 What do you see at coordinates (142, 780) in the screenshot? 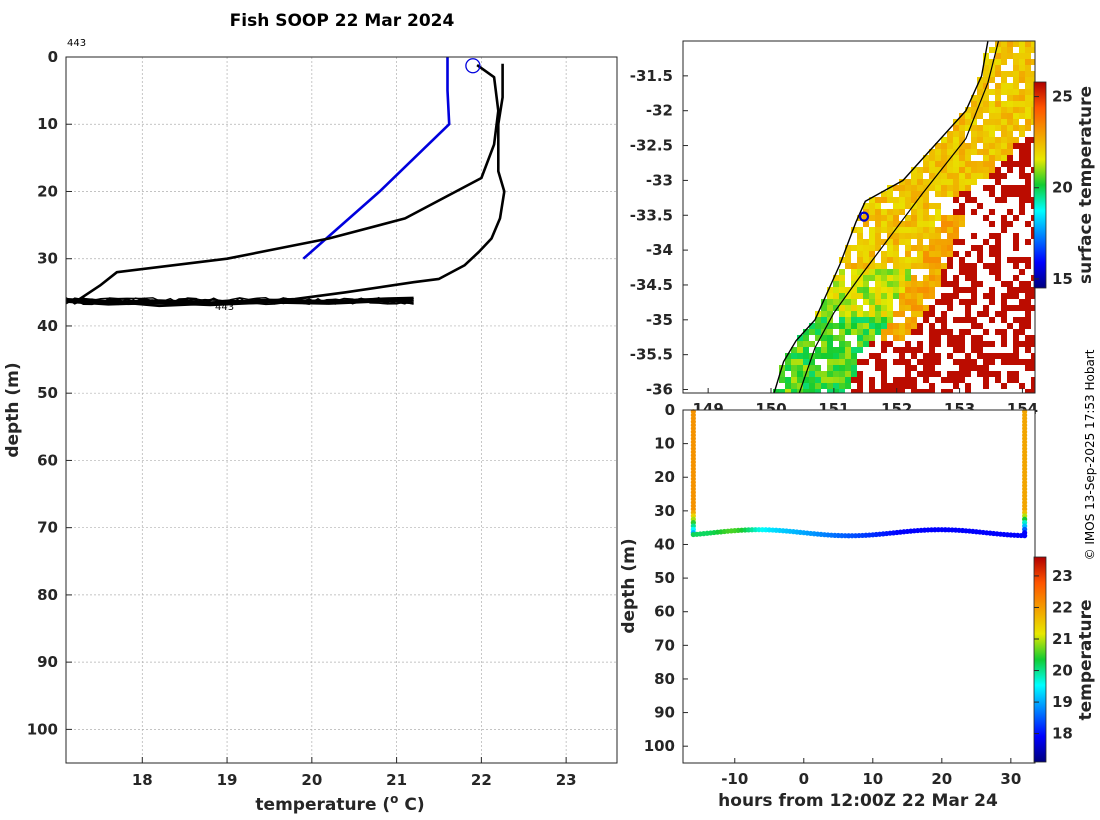
I see `profile-xtick-label: 18` at bounding box center [142, 780].